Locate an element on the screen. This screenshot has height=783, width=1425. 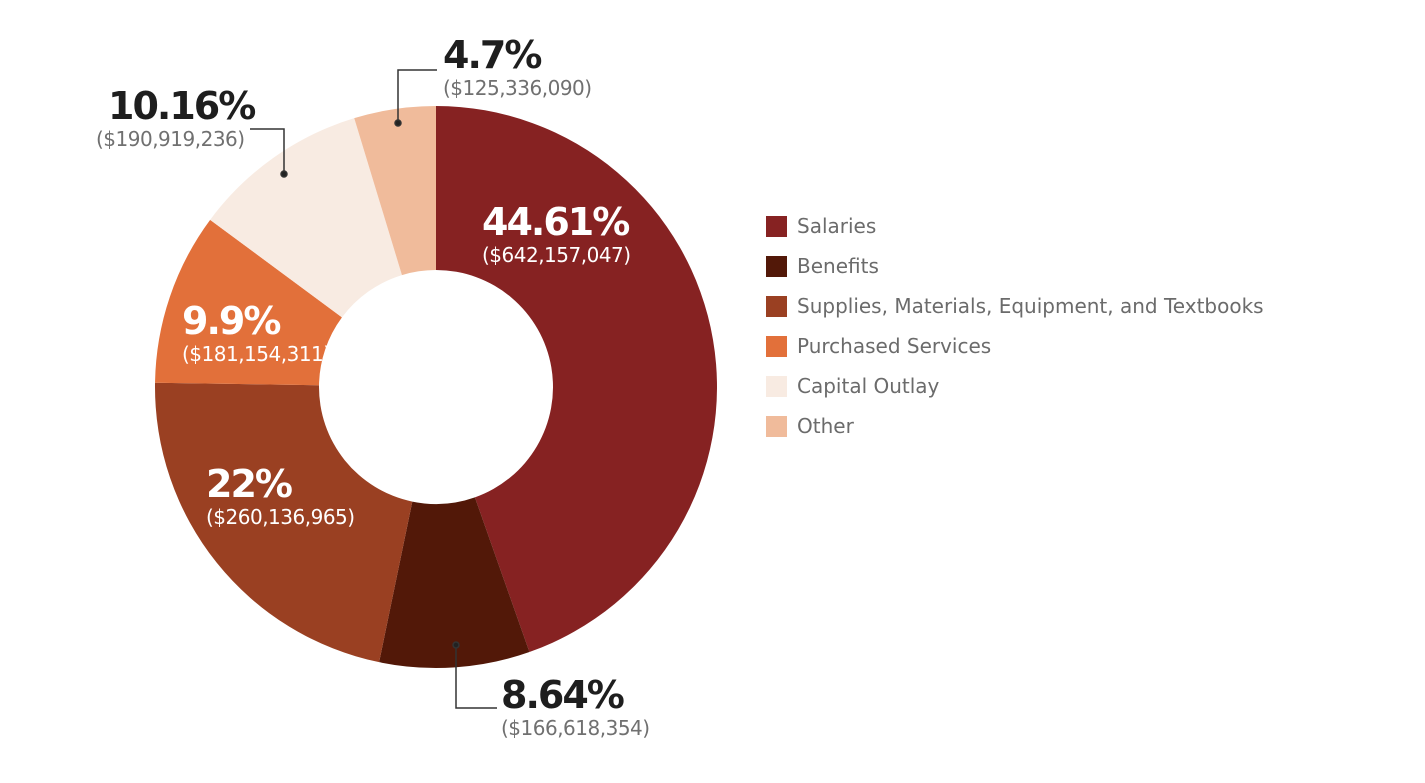
data-label-supplies: 22% ($260,136,965) is located at coordinates (280, 496).